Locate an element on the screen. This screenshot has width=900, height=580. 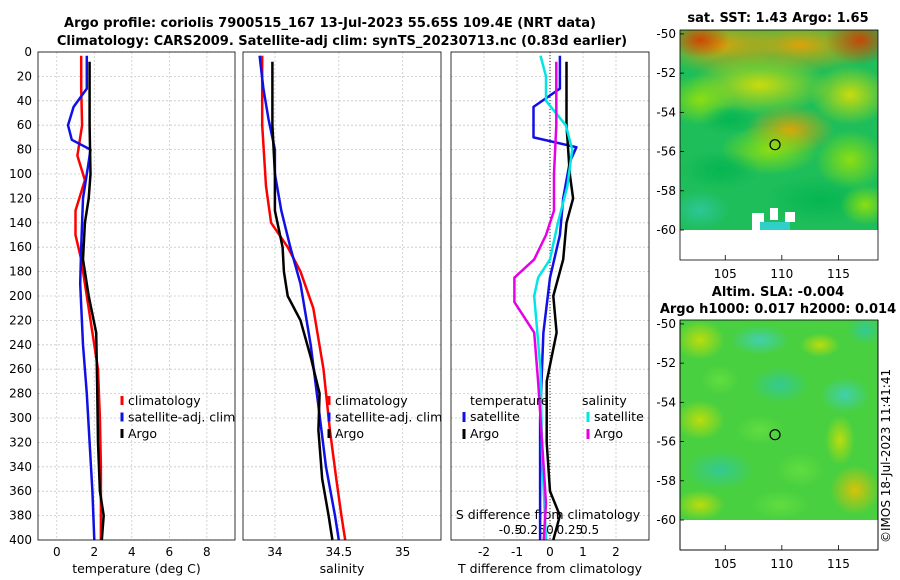
x-tick-label: -1 is located at coordinates (517, 552).